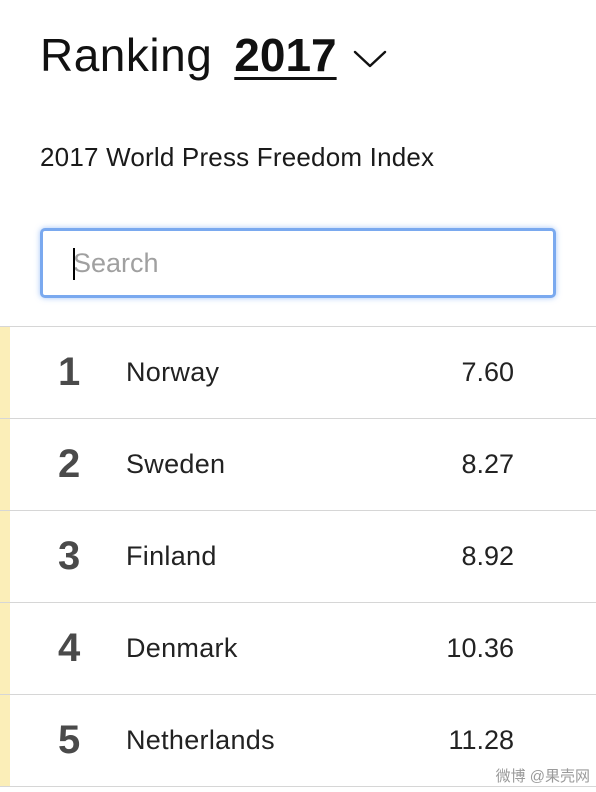  I want to click on country-name: Denmark, so click(182, 648).